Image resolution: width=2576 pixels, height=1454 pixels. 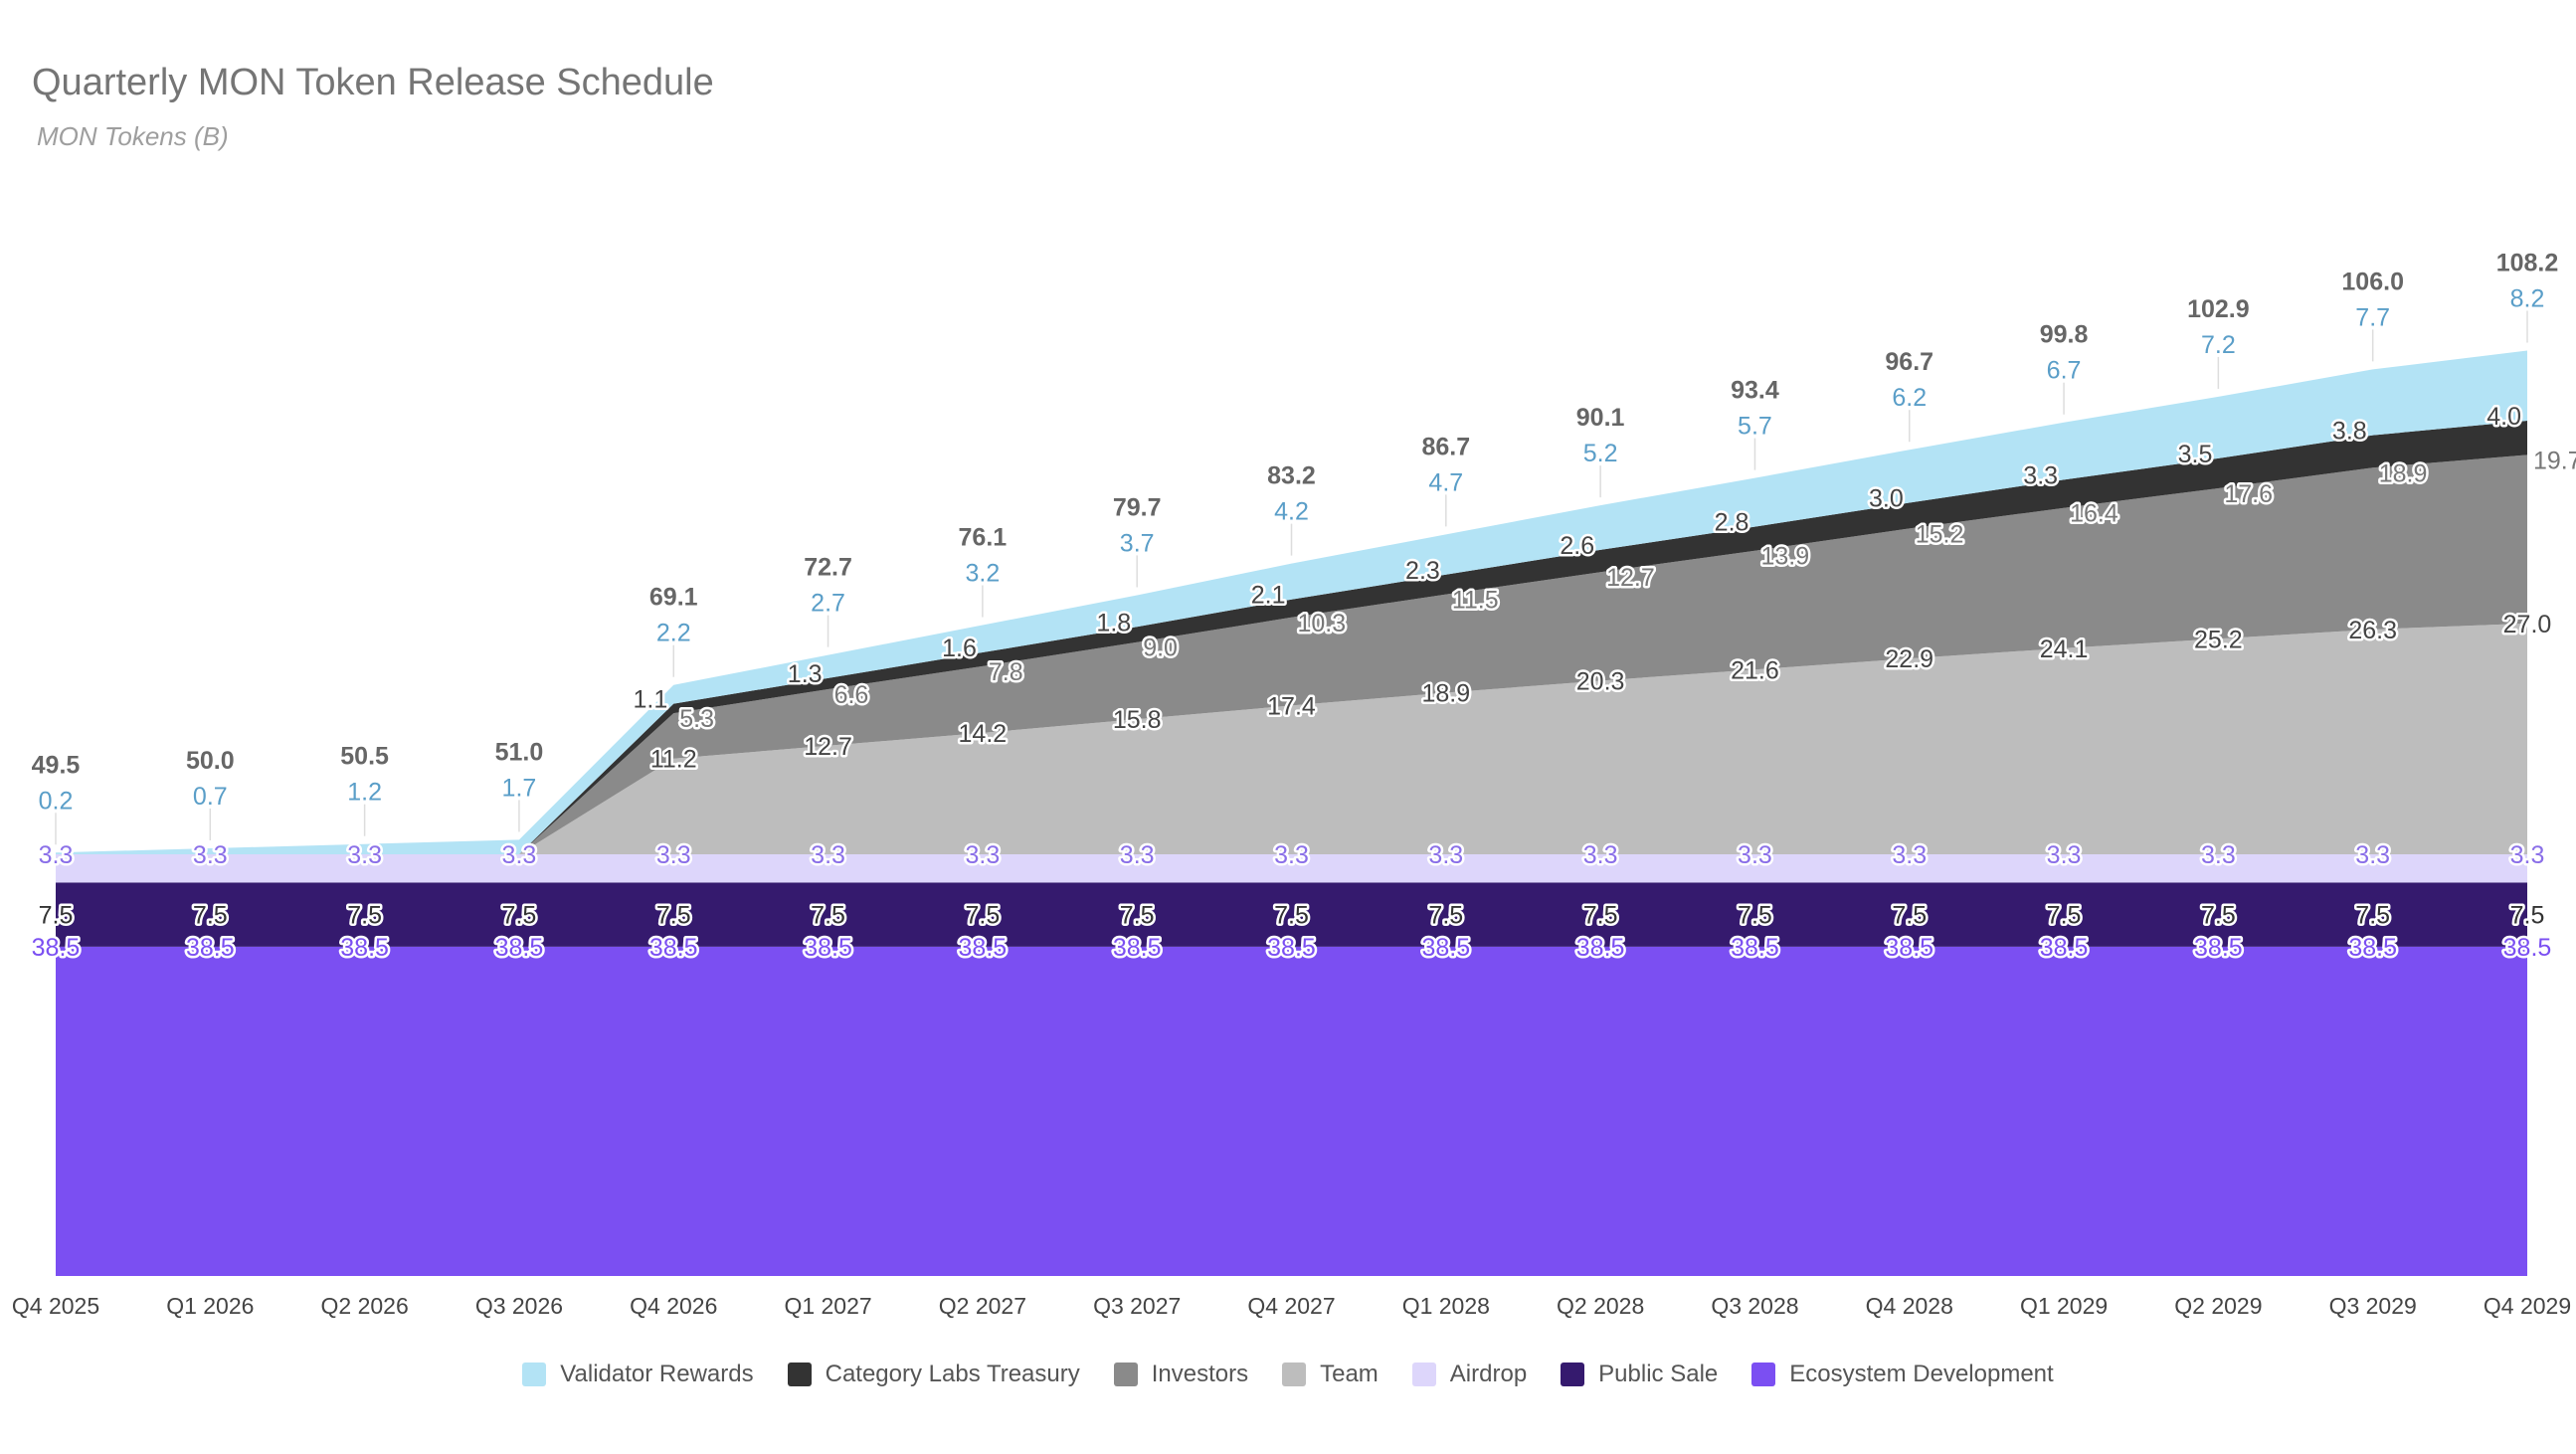 What do you see at coordinates (1137, 543) in the screenshot?
I see `data-label: 3.7` at bounding box center [1137, 543].